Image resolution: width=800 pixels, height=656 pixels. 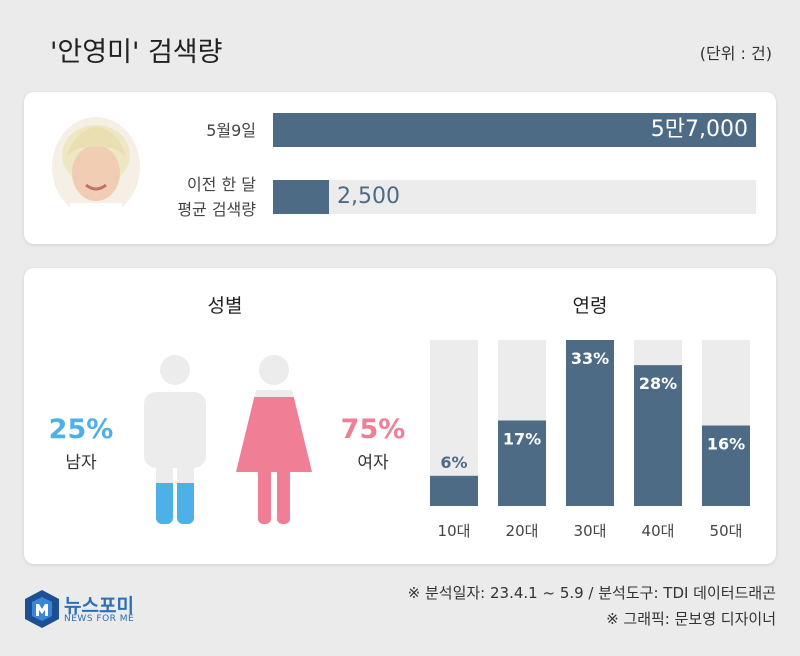 I want to click on source-note: ※ 분석일자: 23.4.1 ~ 5.9 / 분석도구: TDI 데이터드래곤, so click(x=591, y=593).